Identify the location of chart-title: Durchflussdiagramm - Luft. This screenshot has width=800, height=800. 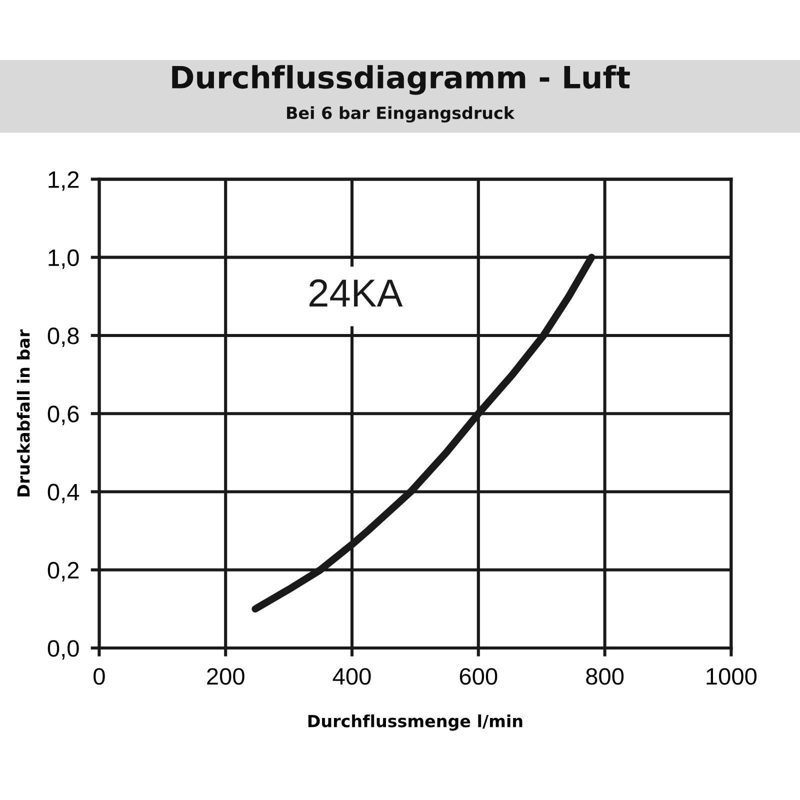
(401, 80).